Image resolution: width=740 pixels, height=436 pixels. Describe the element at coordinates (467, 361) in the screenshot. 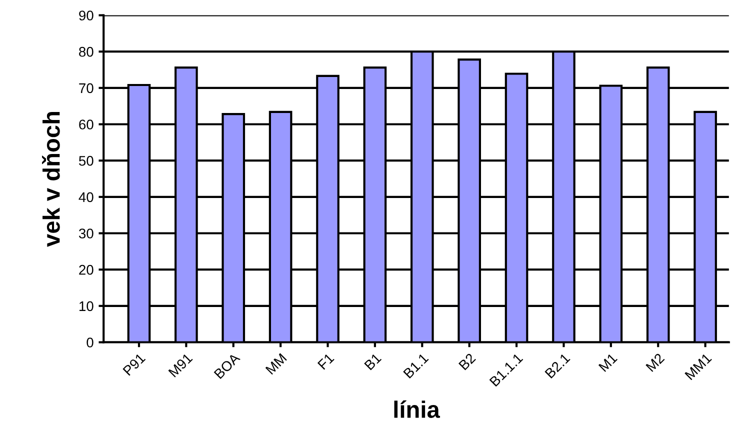

I see `x-tick-label: B2` at that location.